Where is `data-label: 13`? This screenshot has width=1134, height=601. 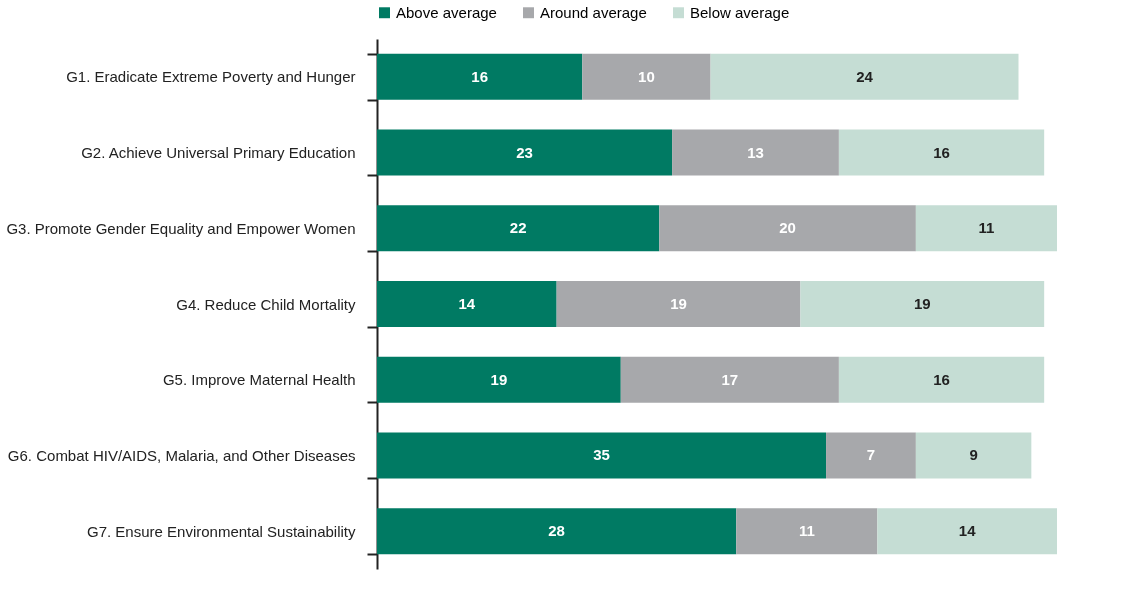
data-label: 13 is located at coordinates (755, 152).